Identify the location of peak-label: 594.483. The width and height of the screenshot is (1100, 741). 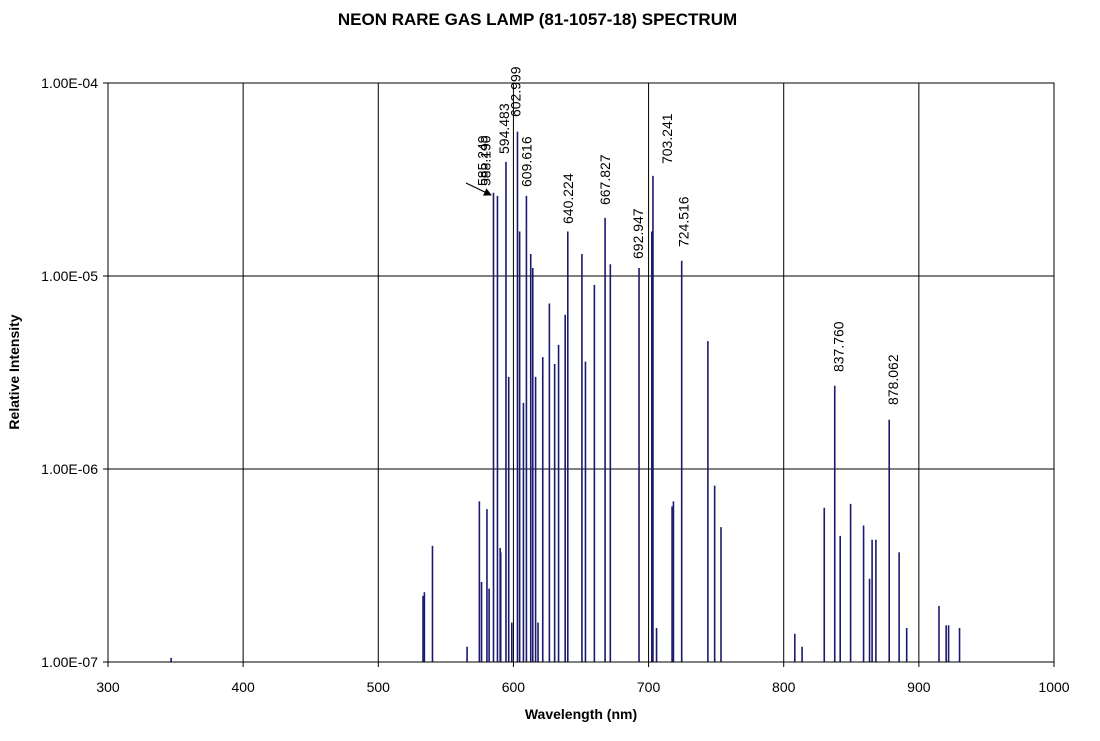
(504, 128).